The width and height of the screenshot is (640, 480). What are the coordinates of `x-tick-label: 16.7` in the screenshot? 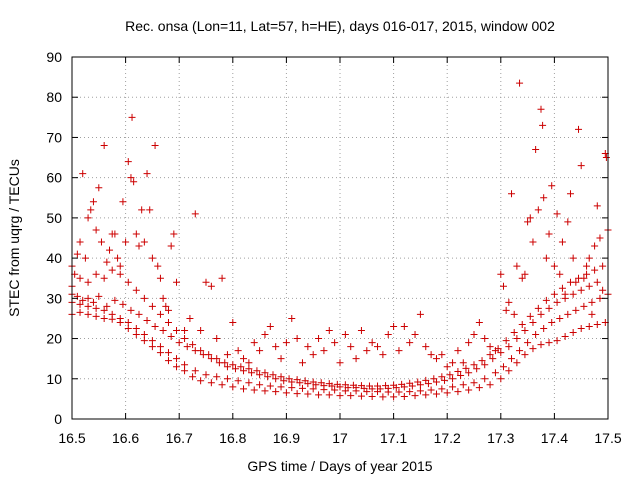 It's located at (179, 438).